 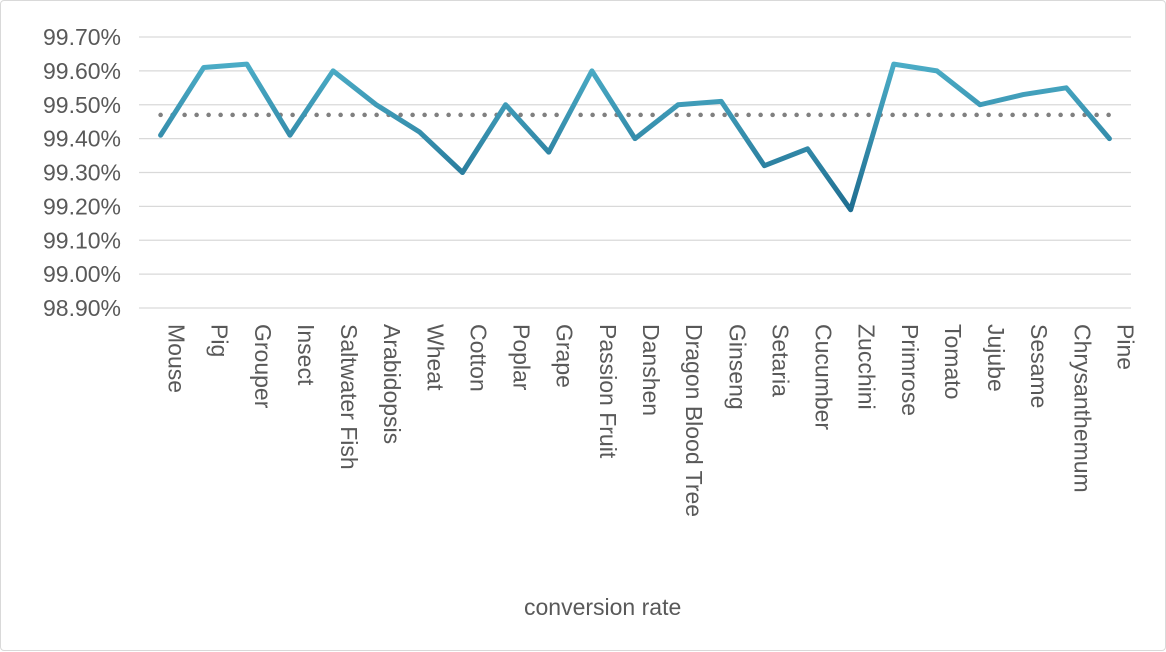 I want to click on y-tick-label: 99.50%, so click(x=82, y=105).